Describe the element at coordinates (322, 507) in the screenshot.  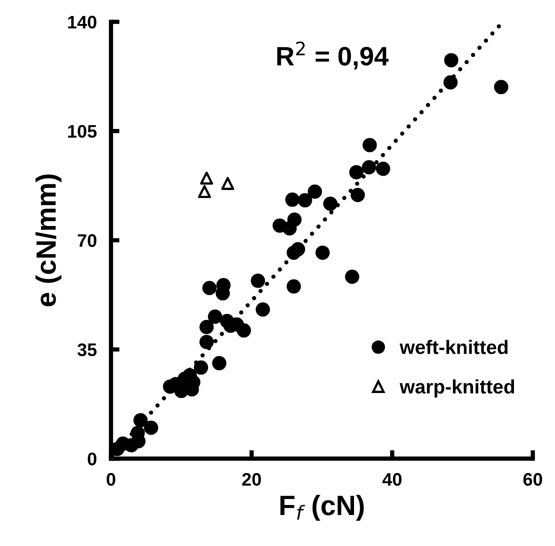
I see `x-axis-title: F$_{f}$ (cN)` at that location.